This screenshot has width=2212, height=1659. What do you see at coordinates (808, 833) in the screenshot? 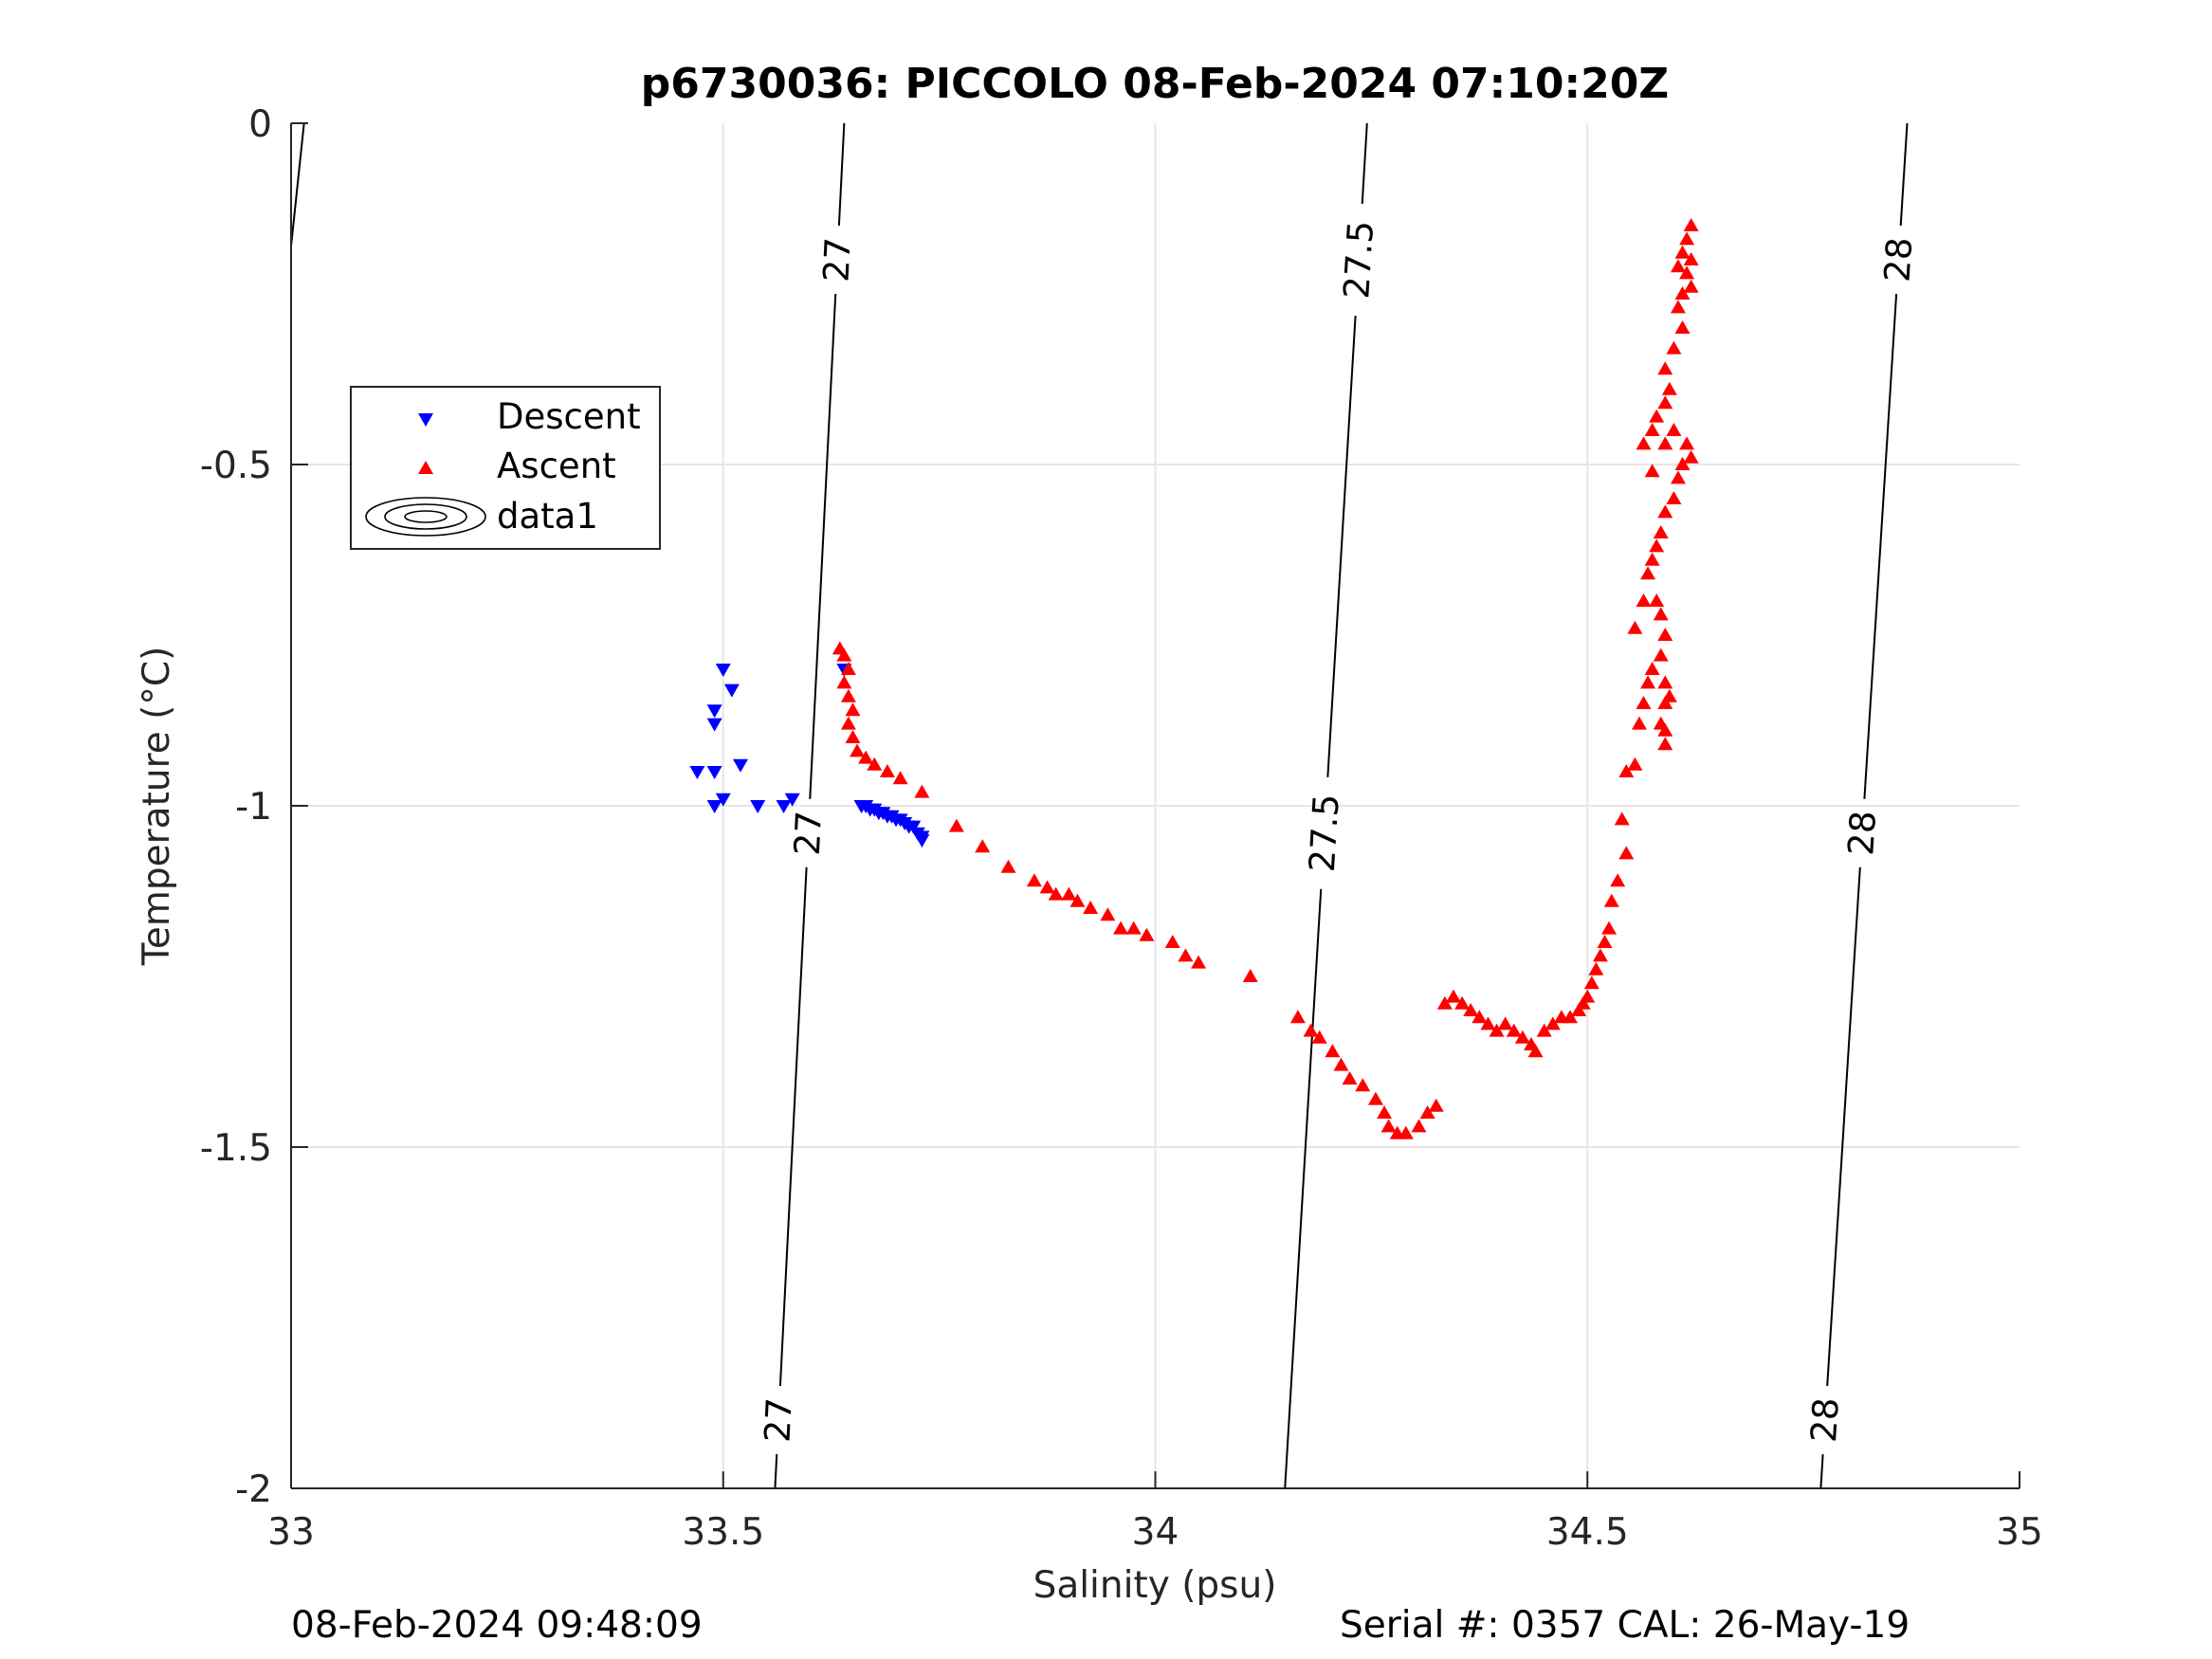
I see `contour-label: 27` at bounding box center [808, 833].